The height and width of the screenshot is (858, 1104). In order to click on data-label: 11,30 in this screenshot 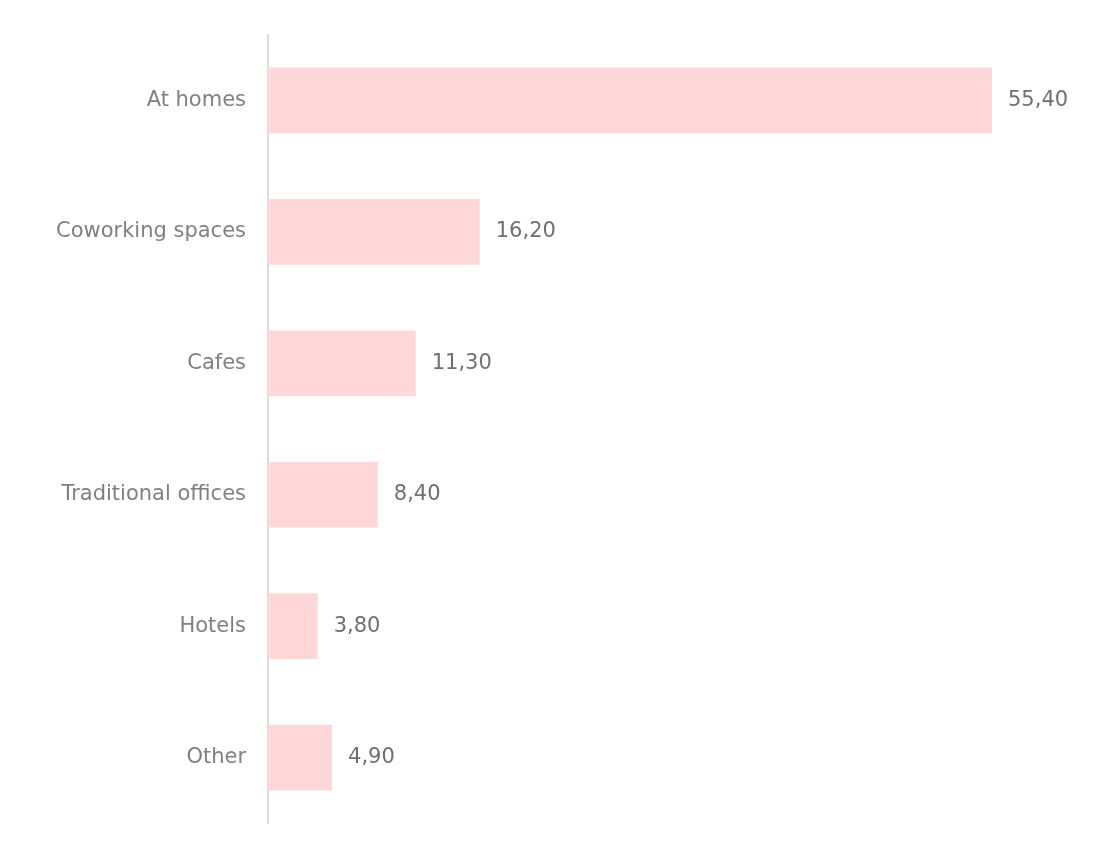, I will do `click(461, 361)`.